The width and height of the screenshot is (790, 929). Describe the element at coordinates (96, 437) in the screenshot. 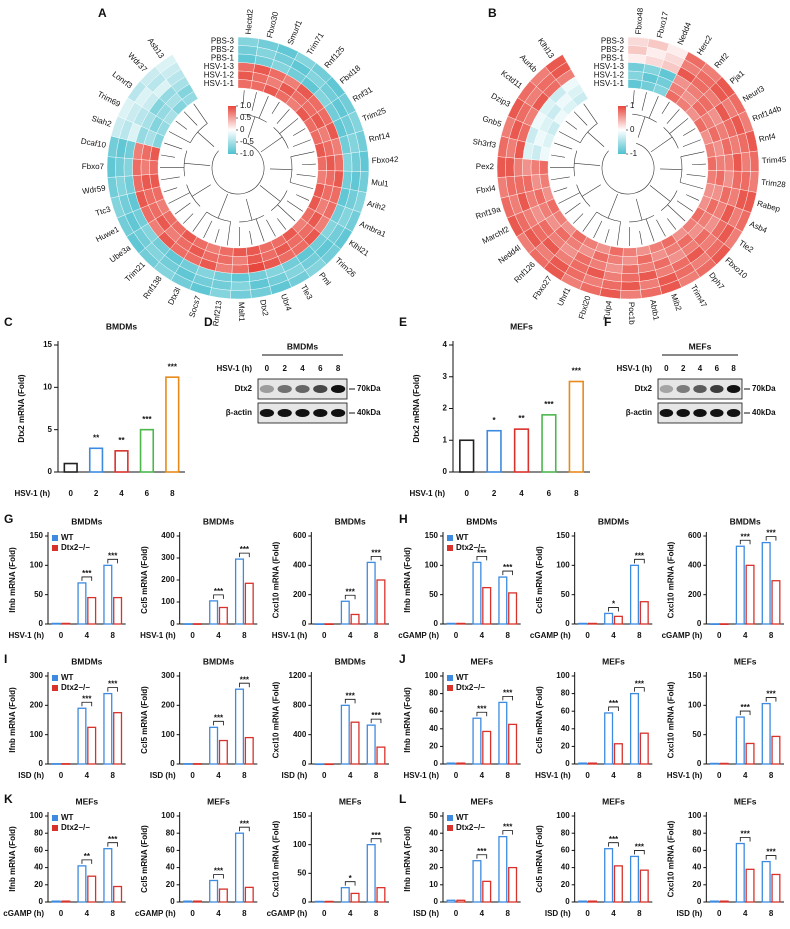

I see `significance: **` at that location.